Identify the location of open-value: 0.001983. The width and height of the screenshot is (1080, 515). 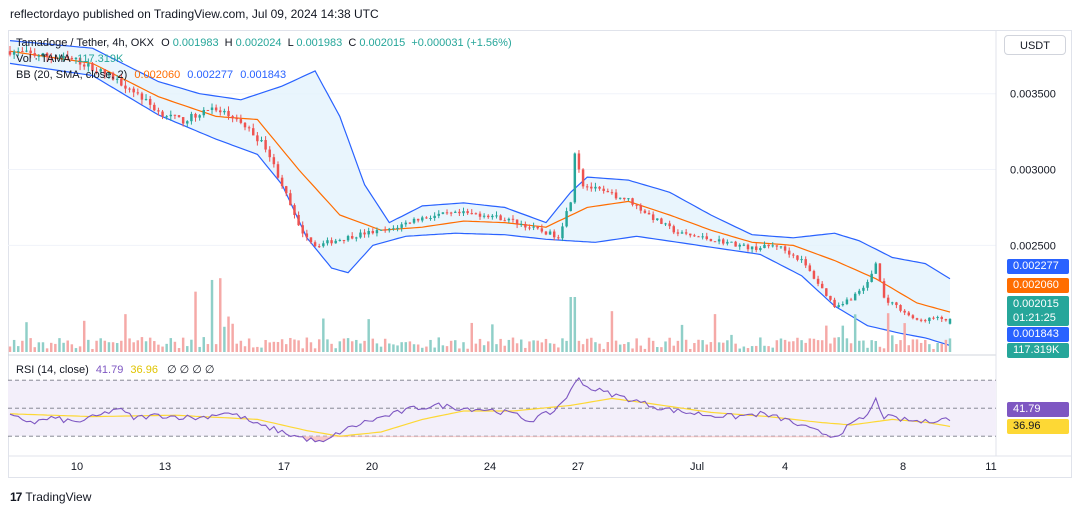
(196, 43).